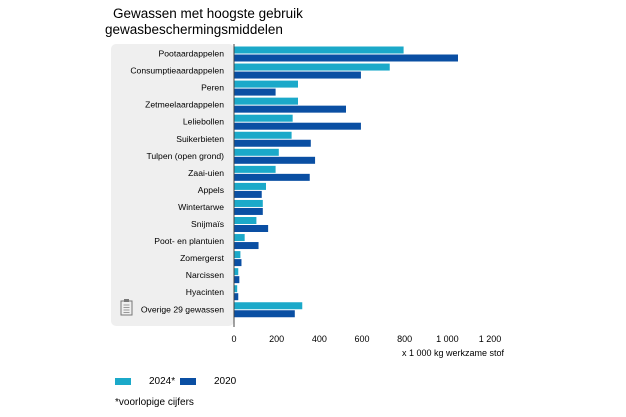 The height and width of the screenshot is (417, 626). What do you see at coordinates (490, 339) in the screenshot?
I see `x-tick-label: 1 200` at bounding box center [490, 339].